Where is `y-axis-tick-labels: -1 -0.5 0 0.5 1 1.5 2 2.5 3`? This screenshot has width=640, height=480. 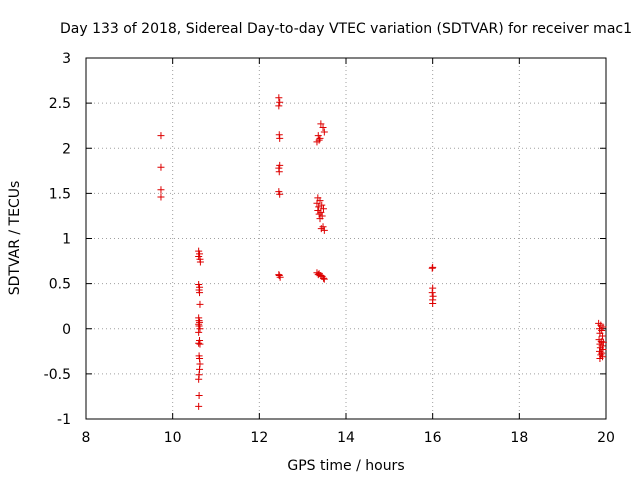
y-axis-tick-labels: -1 -0.5 0 0.5 1 1.5 2 2.5 3 is located at coordinates (57, 239).